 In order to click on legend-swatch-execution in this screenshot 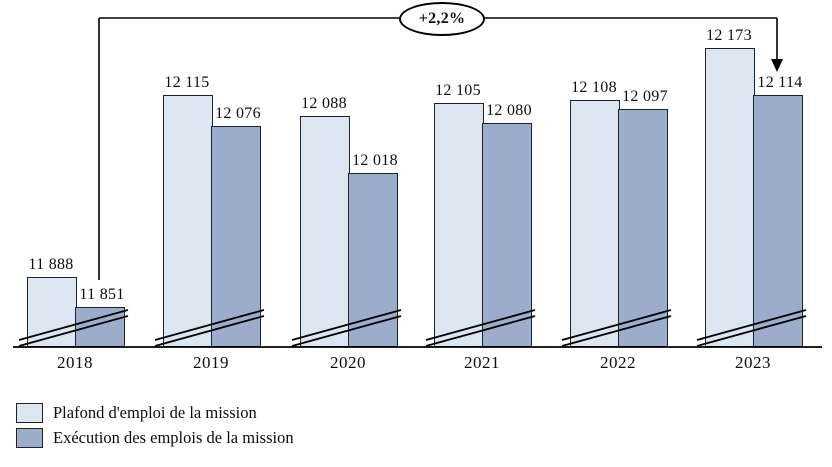, I will do `click(29, 437)`.